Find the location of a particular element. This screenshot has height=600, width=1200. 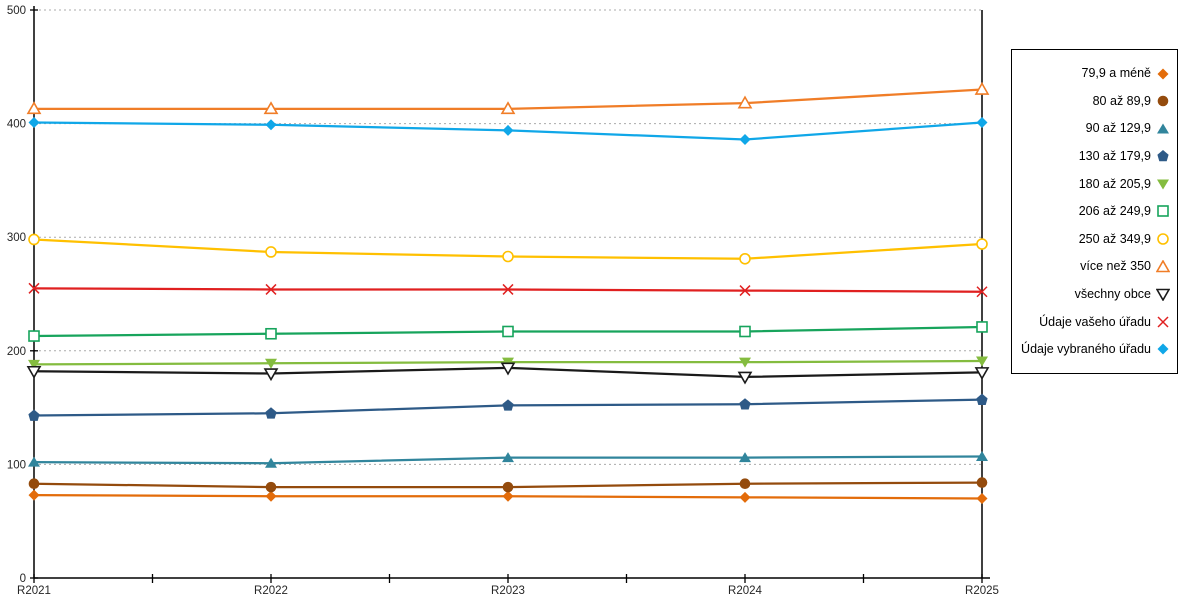

legend-item: 130 až 179,9 is located at coordinates (1094, 156).